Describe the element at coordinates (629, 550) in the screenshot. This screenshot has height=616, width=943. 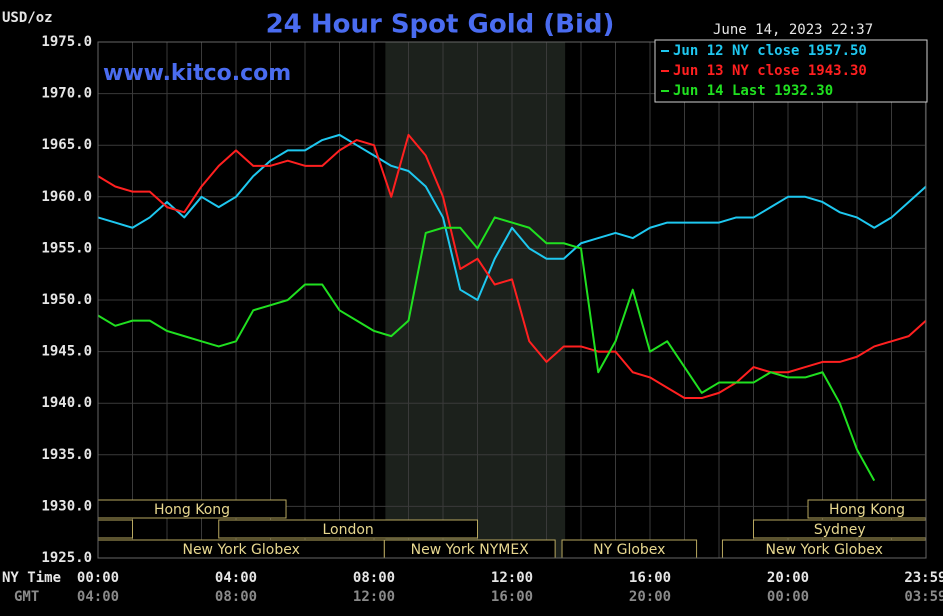
I see `session-label: NY Globex` at that location.